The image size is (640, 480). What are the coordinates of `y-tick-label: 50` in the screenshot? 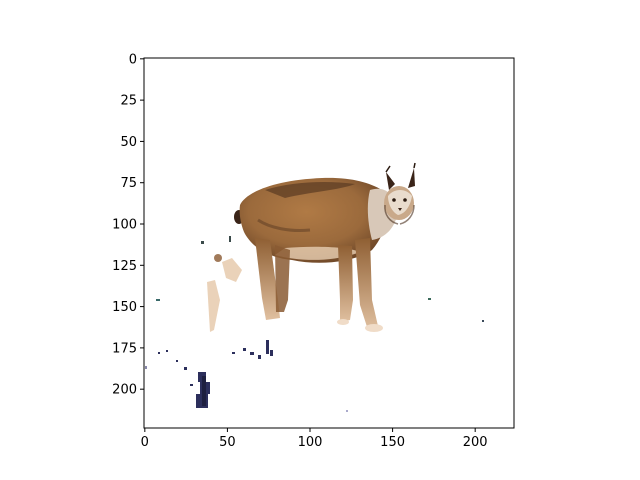 It's located at (128, 142).